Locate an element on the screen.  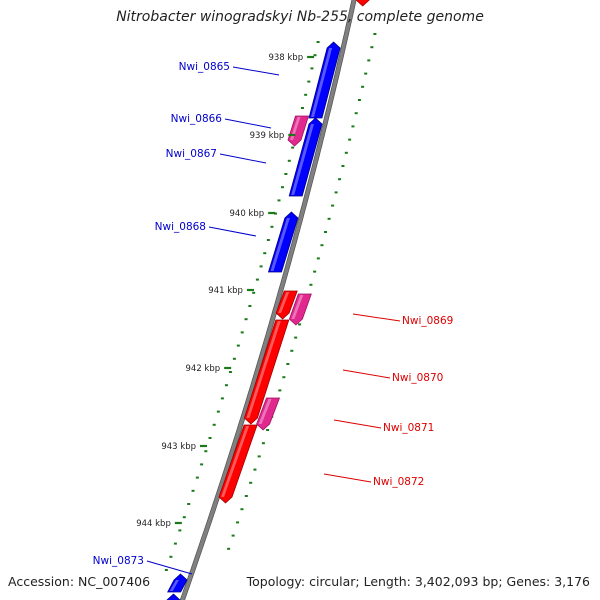
forward-cds-next is located at coordinates (173, 596).